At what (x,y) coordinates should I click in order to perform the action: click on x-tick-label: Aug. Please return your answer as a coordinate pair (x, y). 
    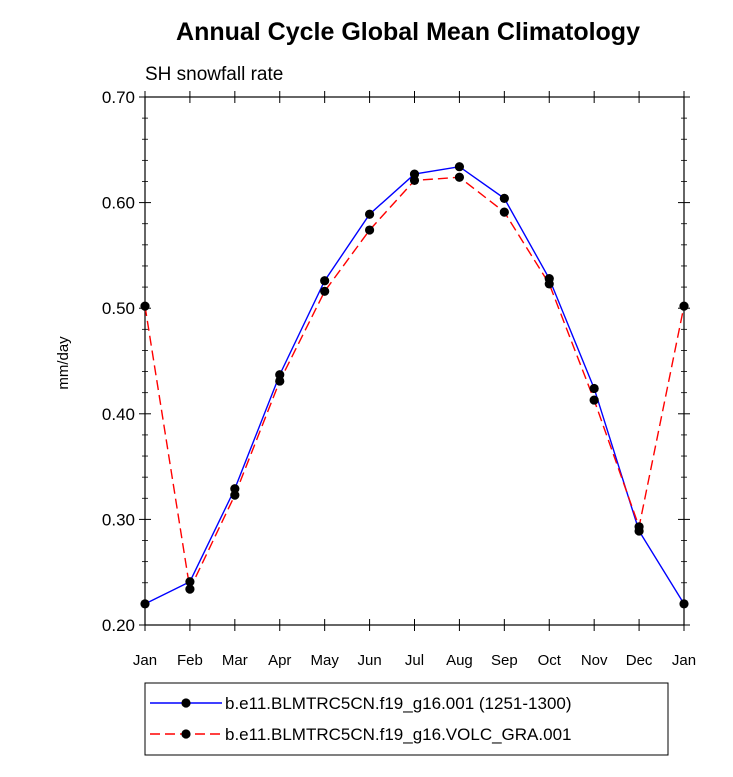
    Looking at the image, I should click on (459, 660).